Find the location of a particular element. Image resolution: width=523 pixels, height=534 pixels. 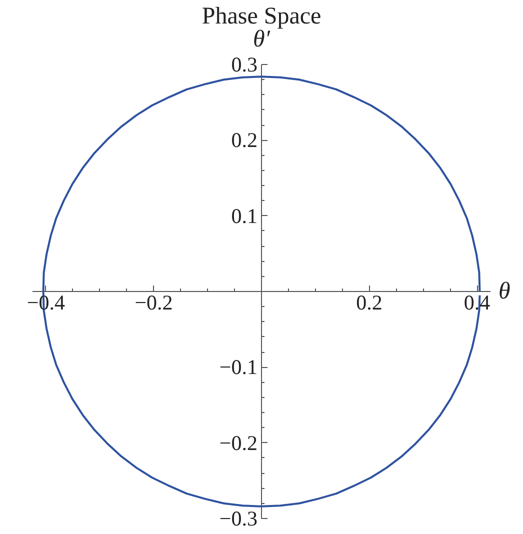

x-tick-label: −0.2 is located at coordinates (153, 302).